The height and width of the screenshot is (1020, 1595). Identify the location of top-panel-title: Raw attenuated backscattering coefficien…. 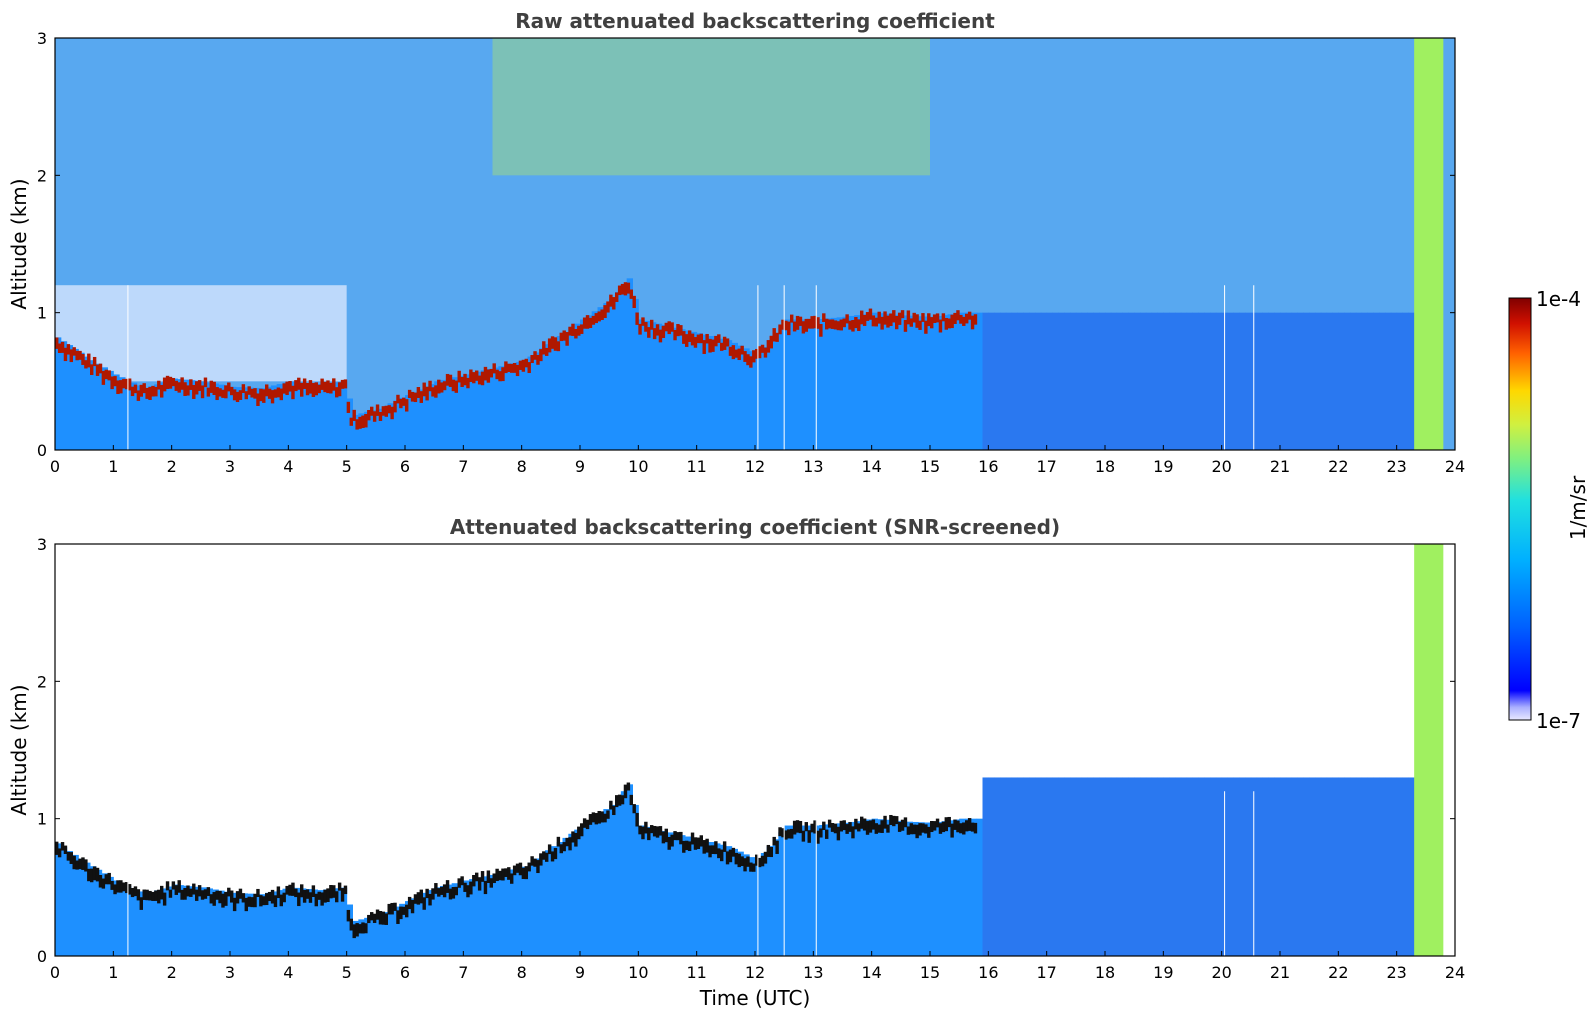
(755, 21).